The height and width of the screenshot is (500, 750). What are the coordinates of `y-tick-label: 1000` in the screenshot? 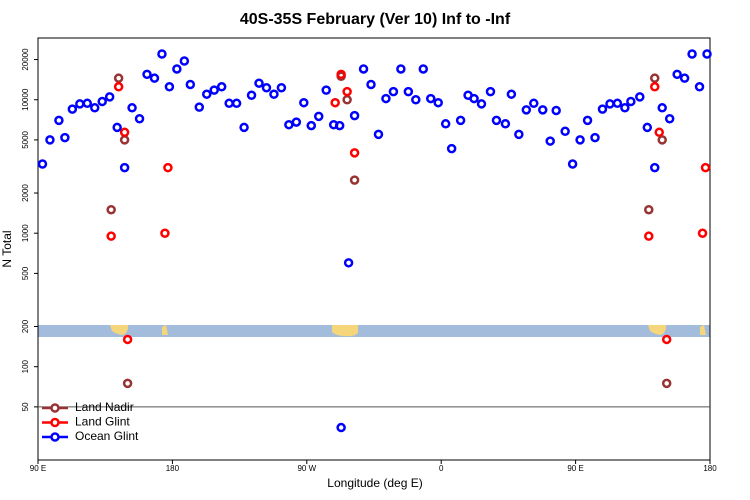 It's located at (25, 233).